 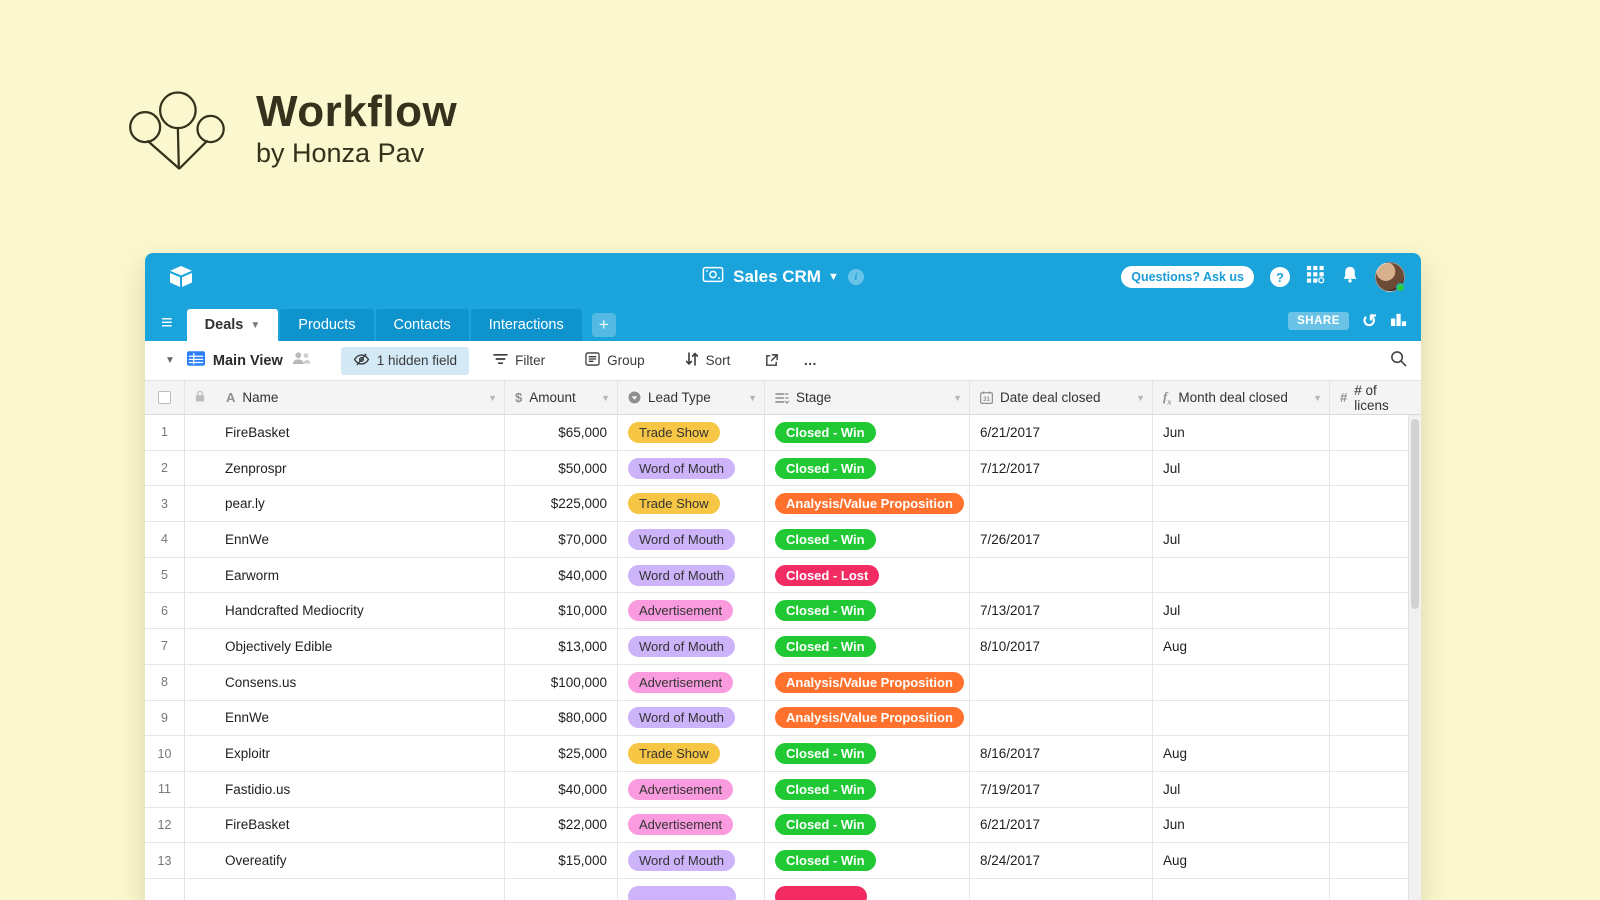 What do you see at coordinates (345, 468) in the screenshot?
I see `cell-name: Zenprospr` at bounding box center [345, 468].